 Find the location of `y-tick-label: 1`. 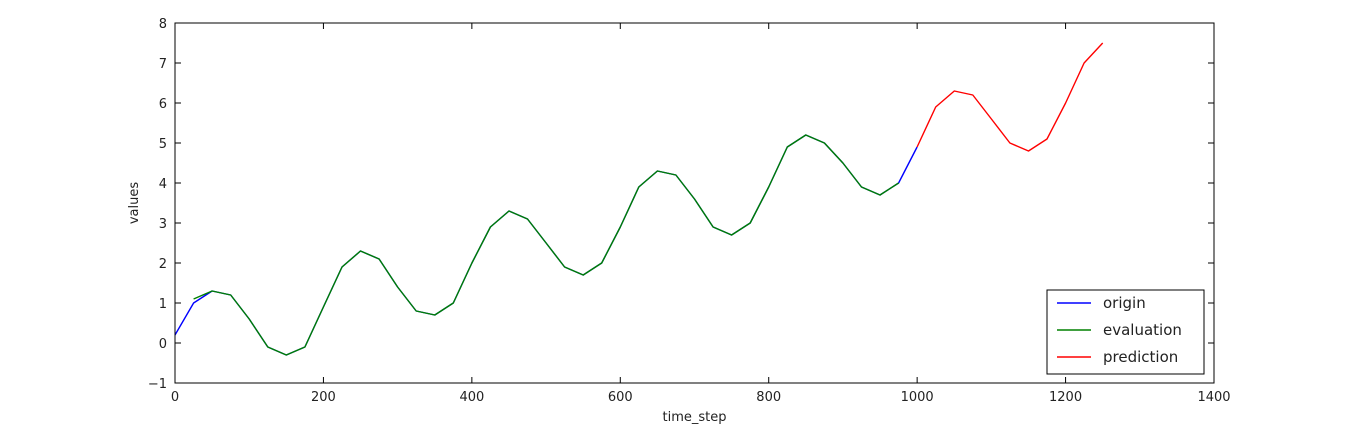

y-tick-label: 1 is located at coordinates (163, 304).